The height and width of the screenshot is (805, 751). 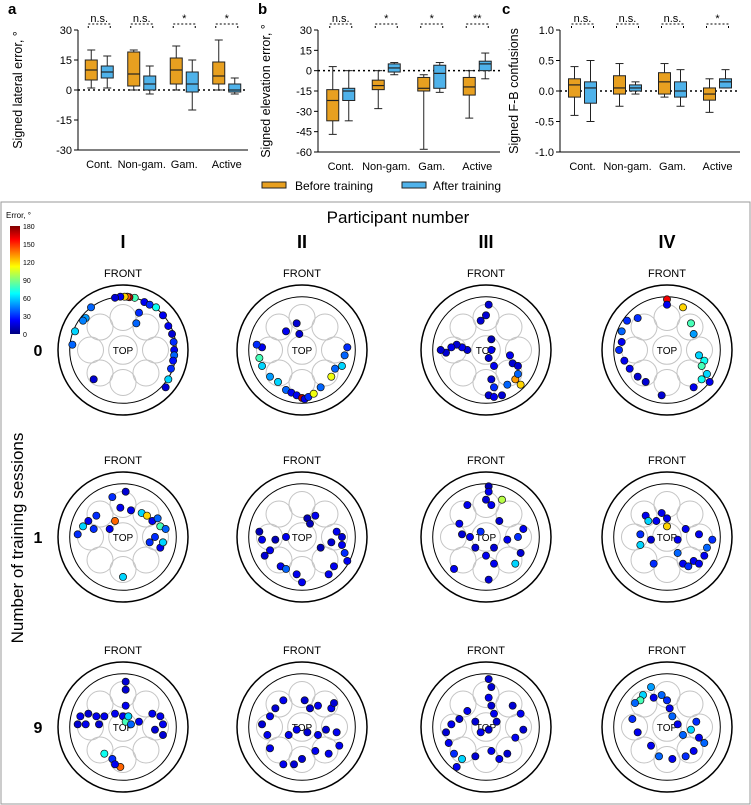 I want to click on category-label: Cont., so click(x=341, y=167).